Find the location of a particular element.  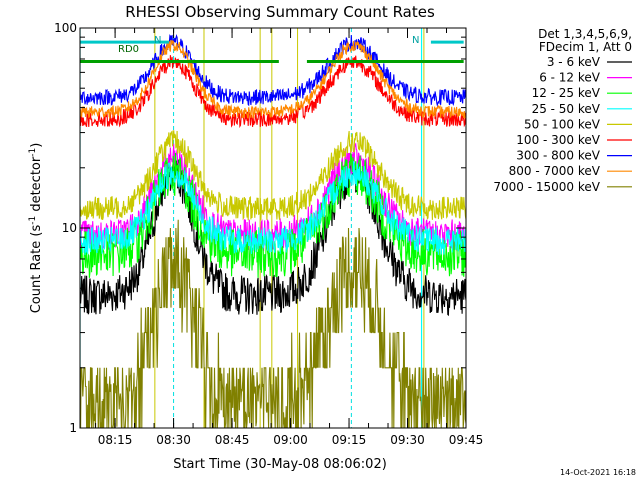

legend-entry-label: 300 - 800 keV is located at coordinates (558, 156).